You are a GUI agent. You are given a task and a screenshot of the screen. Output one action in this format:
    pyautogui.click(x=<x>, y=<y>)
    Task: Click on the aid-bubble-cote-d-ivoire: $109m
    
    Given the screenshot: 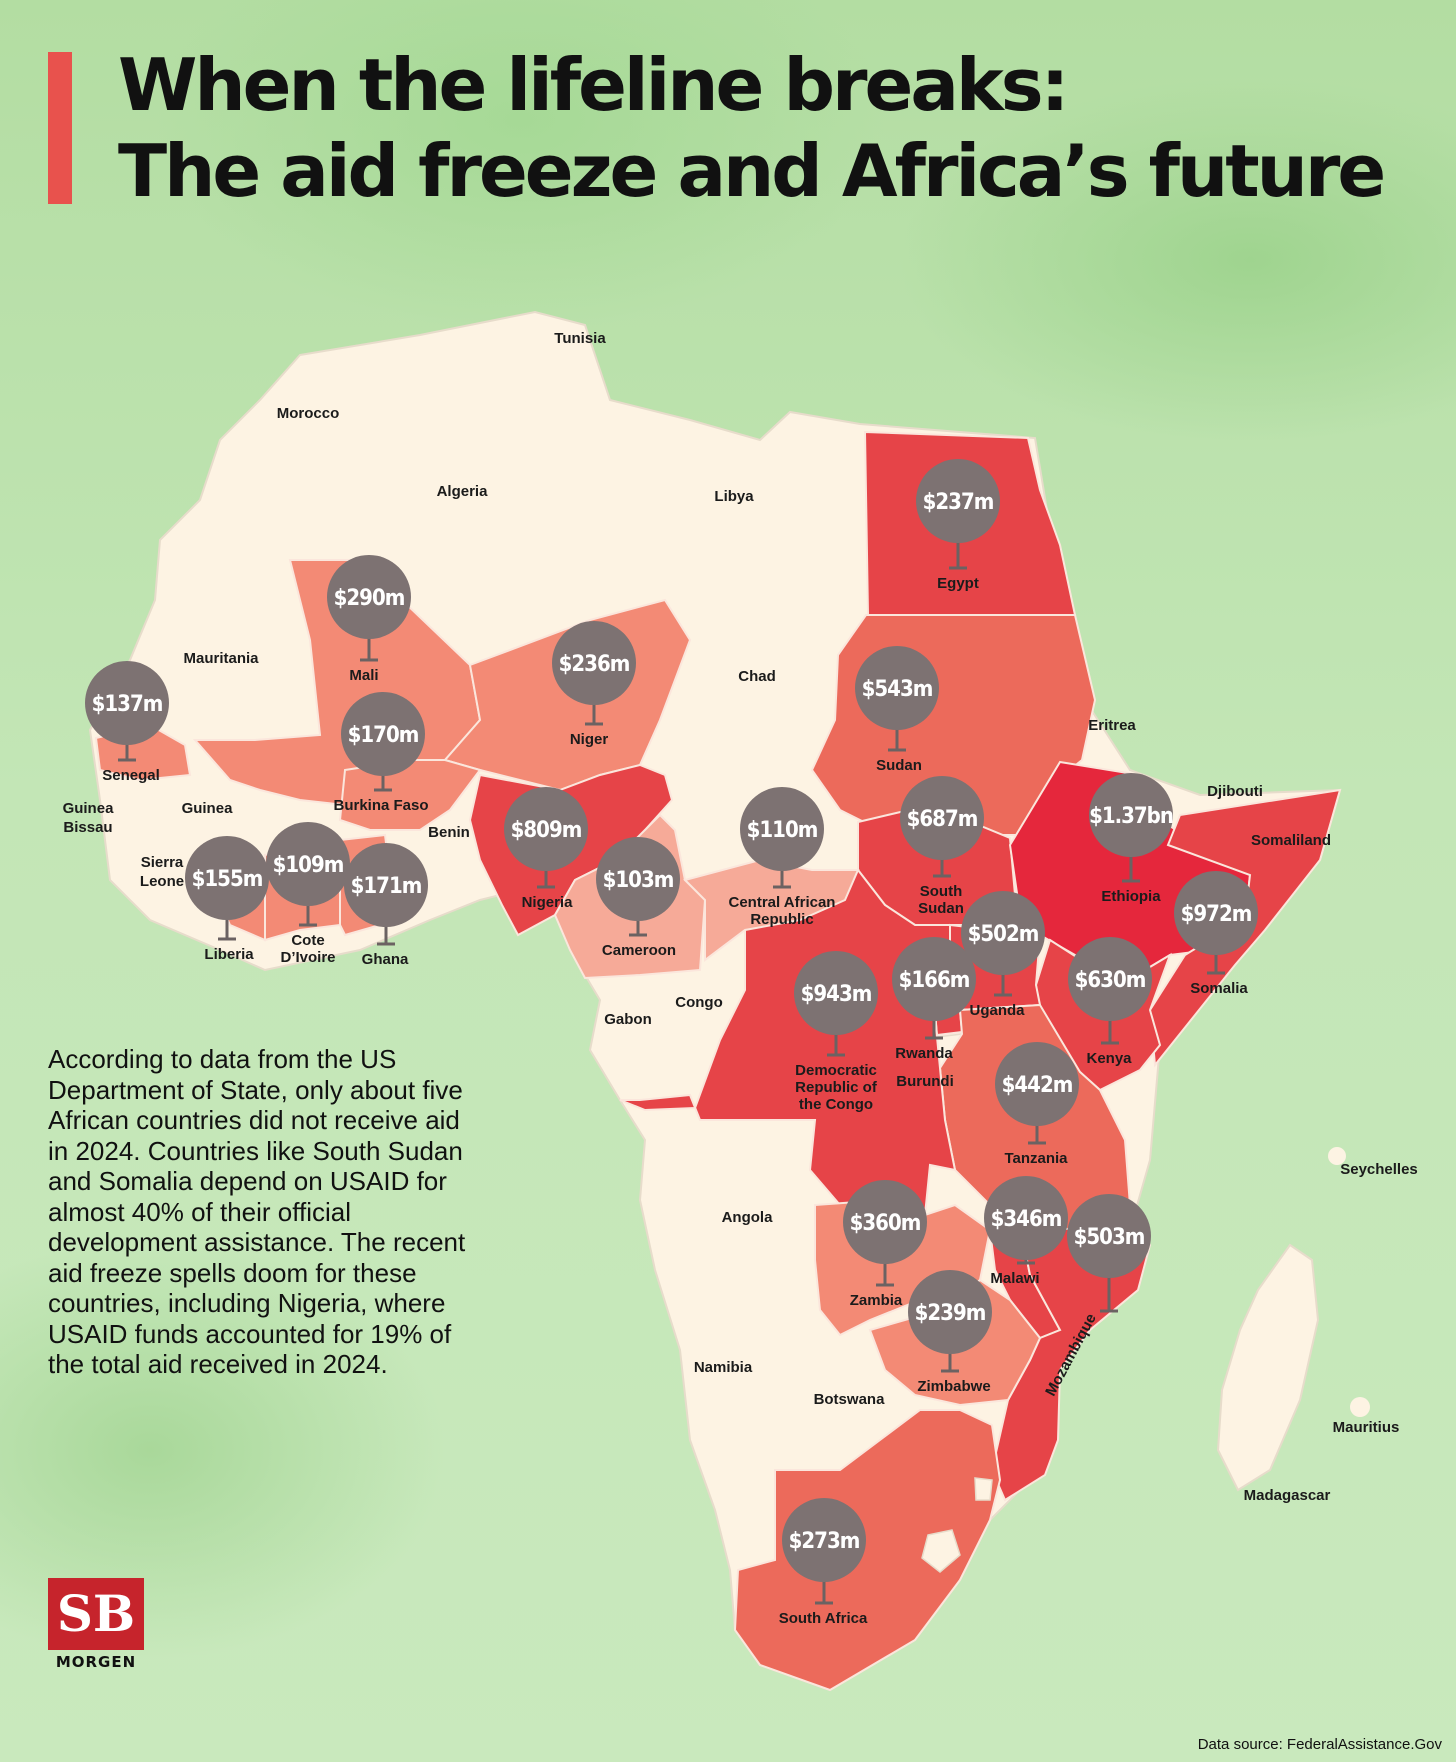 What is the action you would take?
    pyautogui.click(x=308, y=874)
    